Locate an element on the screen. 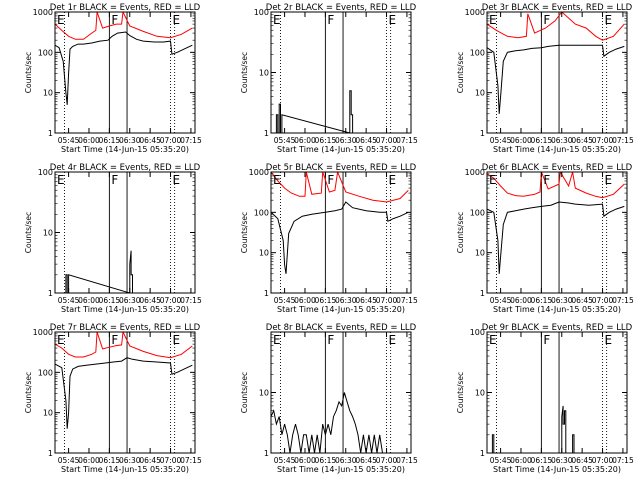 The height and width of the screenshot is (480, 640). panel-title: Det 3r BLACK = Events, RED = LLD is located at coordinates (557, 8).